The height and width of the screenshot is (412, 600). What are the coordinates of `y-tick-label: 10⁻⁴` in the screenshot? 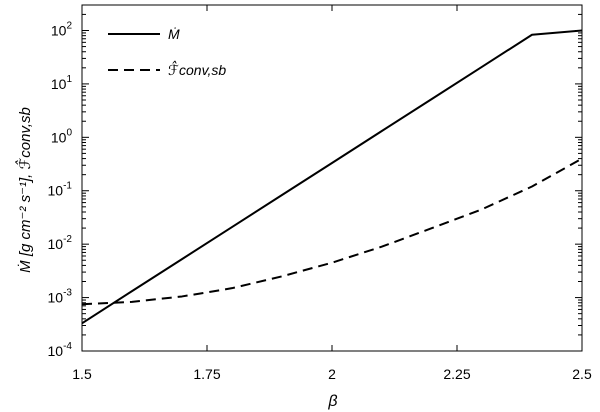 It's located at (60, 350).